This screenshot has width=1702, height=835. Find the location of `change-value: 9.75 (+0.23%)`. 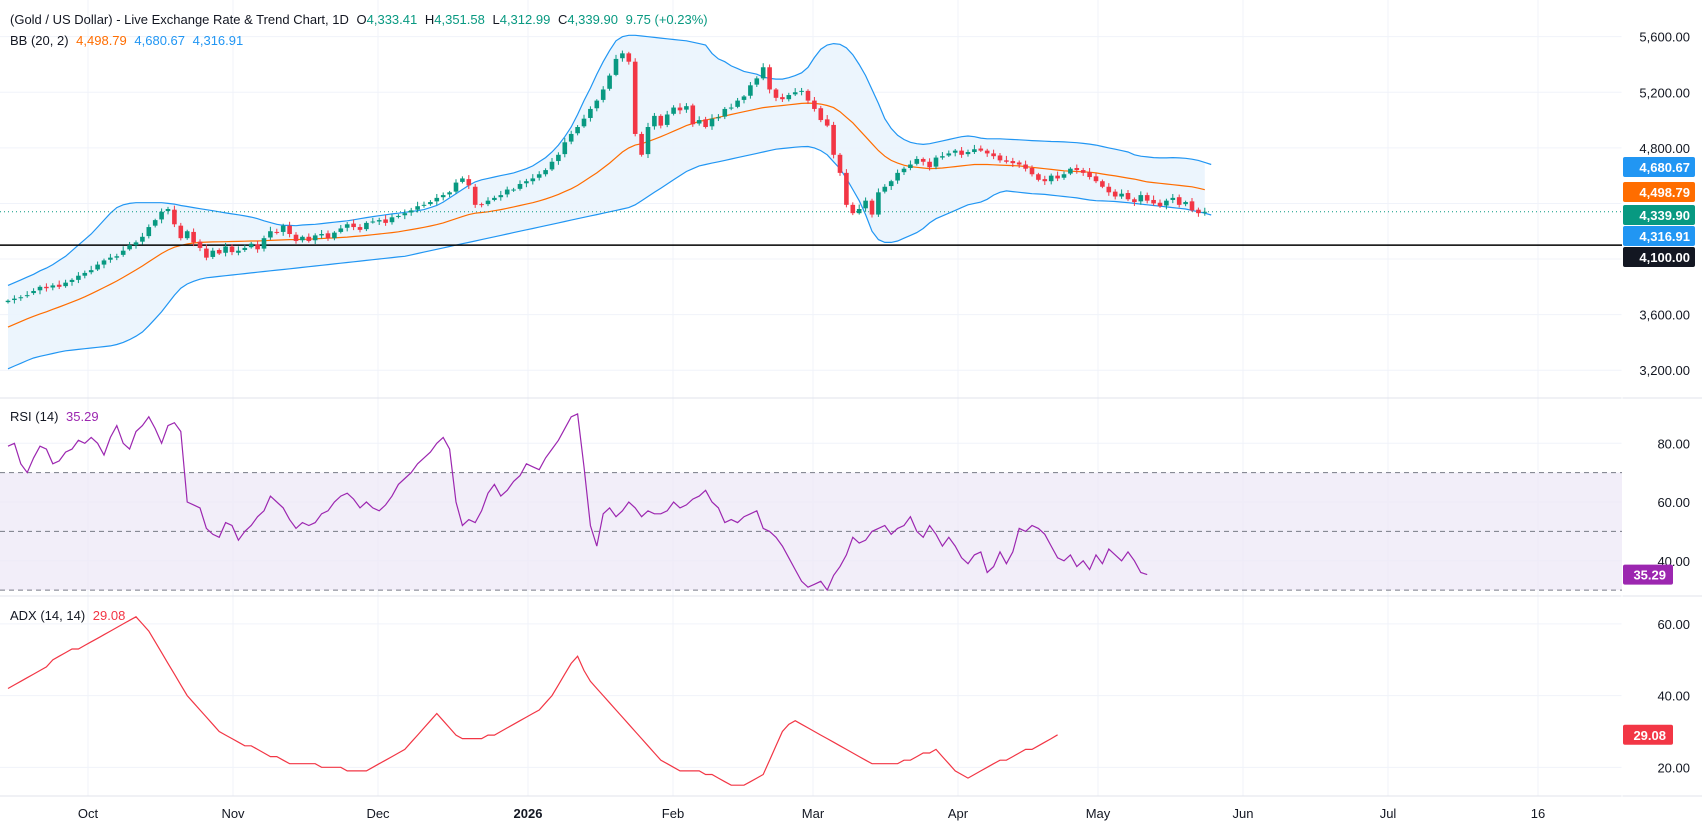

change-value: 9.75 (+0.23%) is located at coordinates (666, 19).